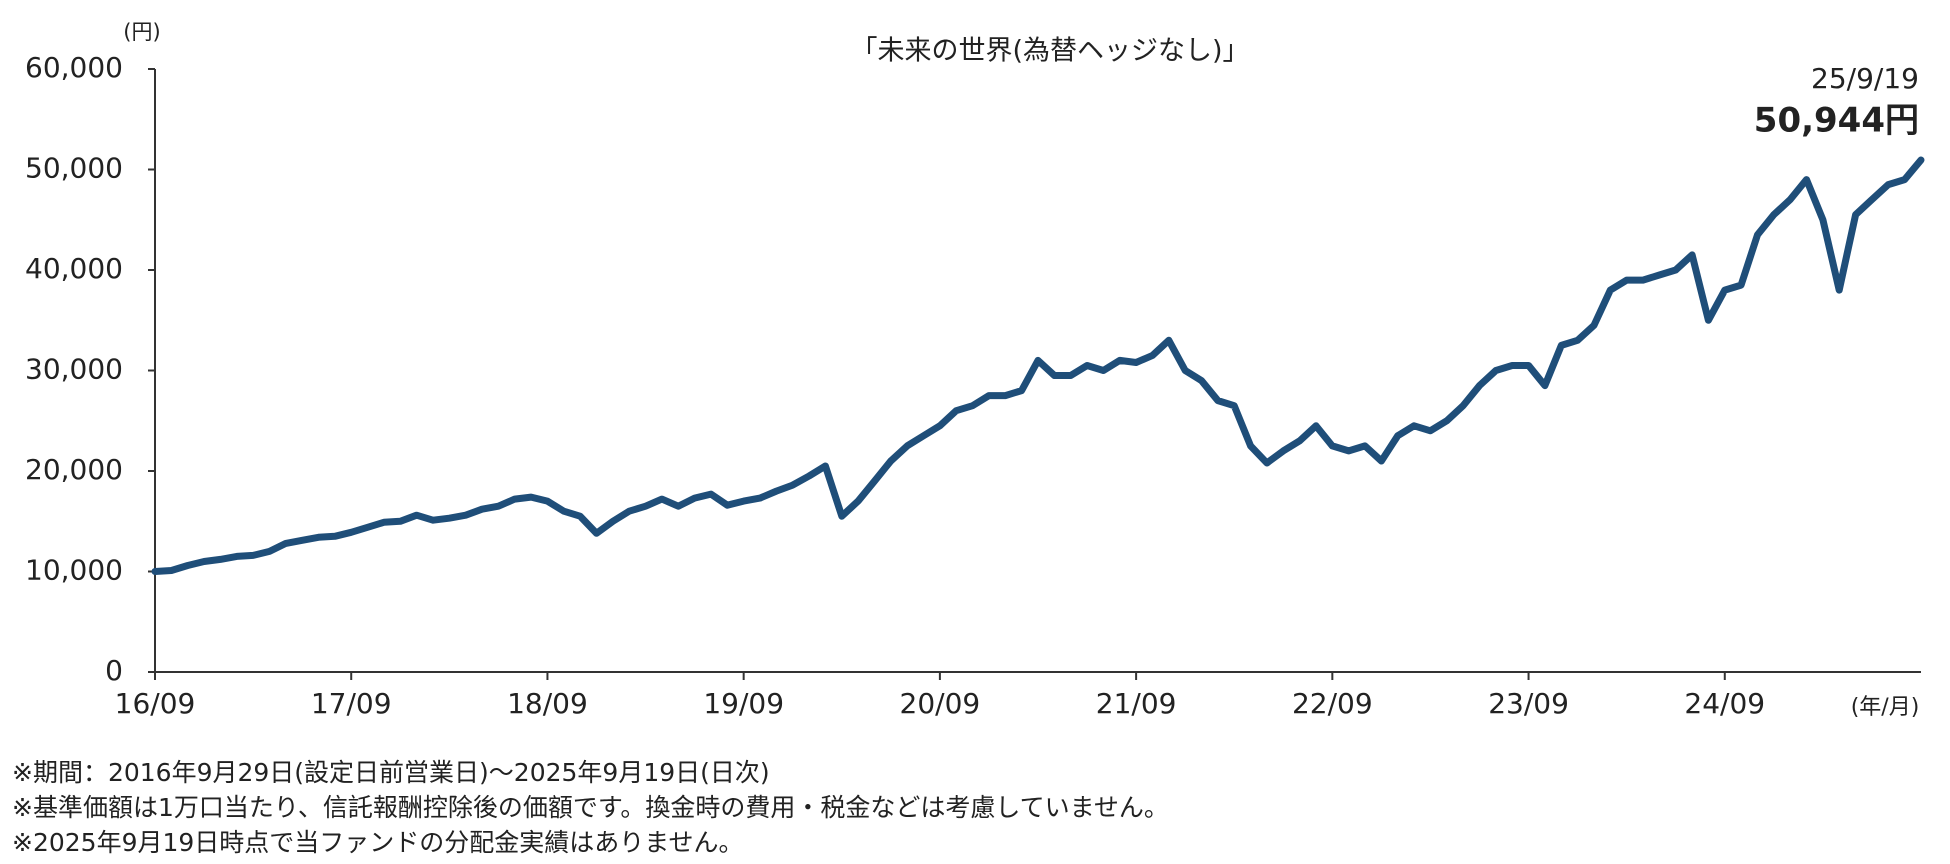  What do you see at coordinates (74, 168) in the screenshot?
I see `y-tick-label: 50,000` at bounding box center [74, 168].